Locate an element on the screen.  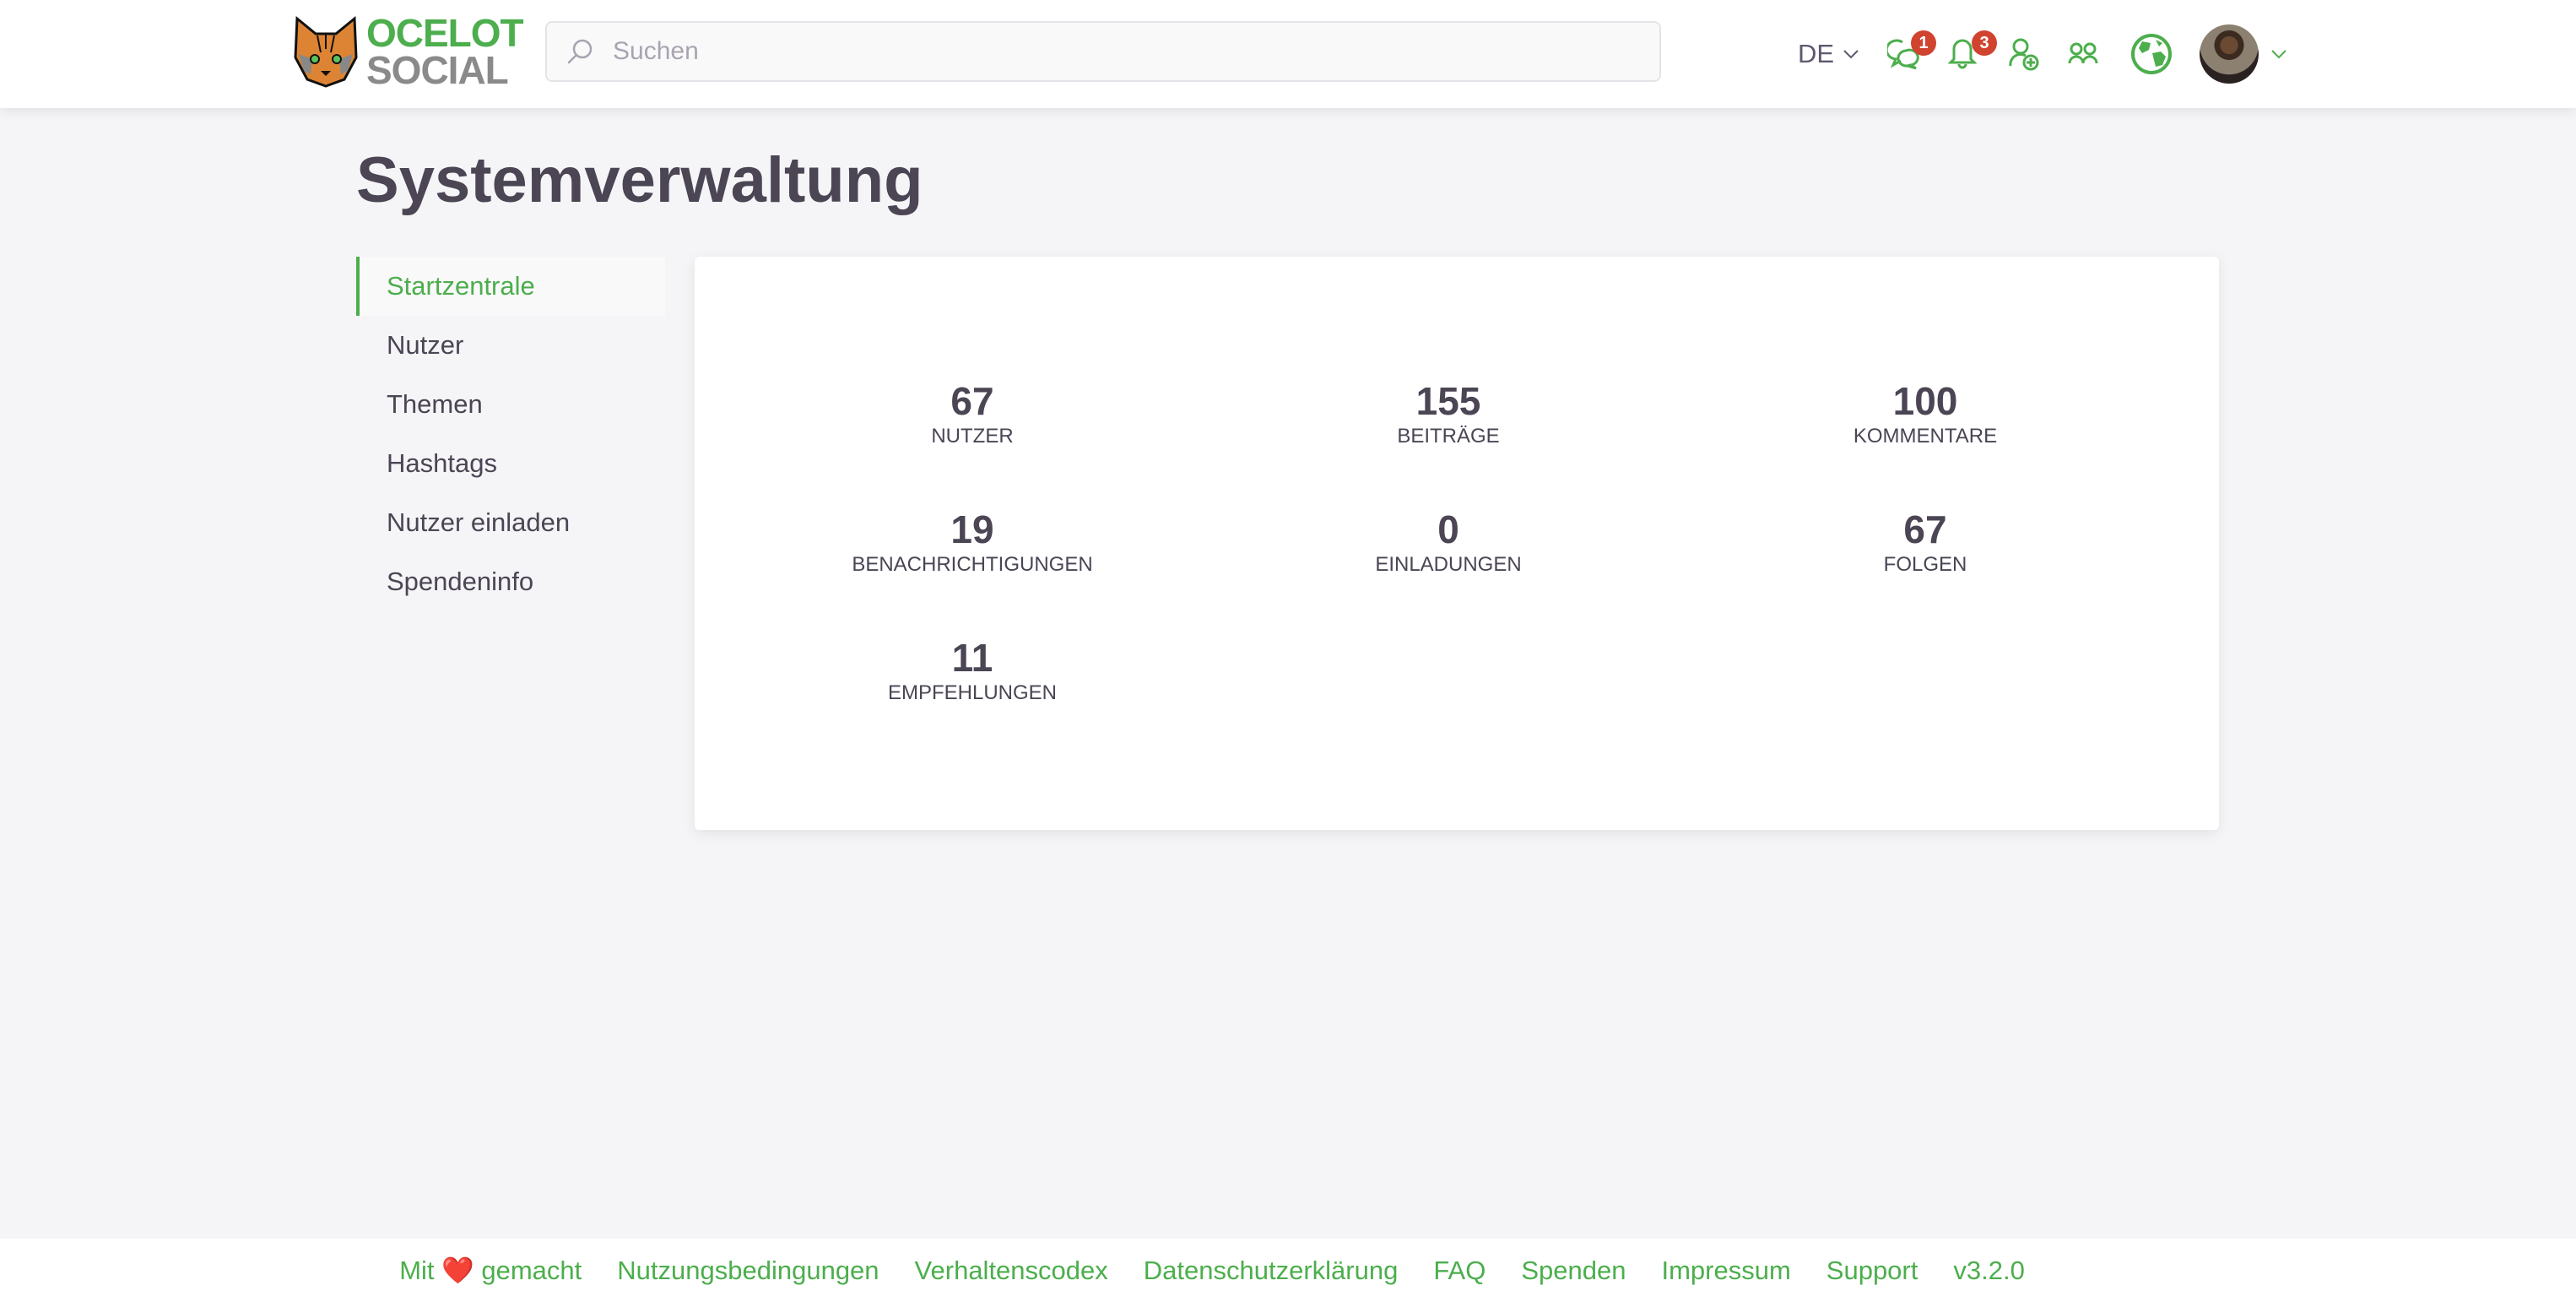
logo-text-social: SOCIAL is located at coordinates (437, 70).